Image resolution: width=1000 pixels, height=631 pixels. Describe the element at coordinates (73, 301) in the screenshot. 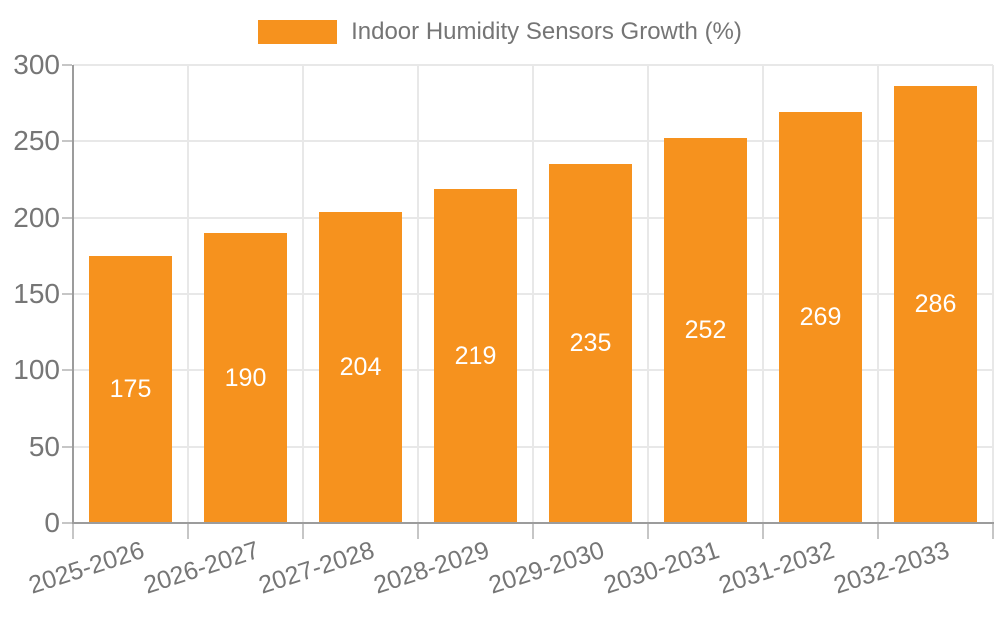

I see `y-axis-line` at that location.